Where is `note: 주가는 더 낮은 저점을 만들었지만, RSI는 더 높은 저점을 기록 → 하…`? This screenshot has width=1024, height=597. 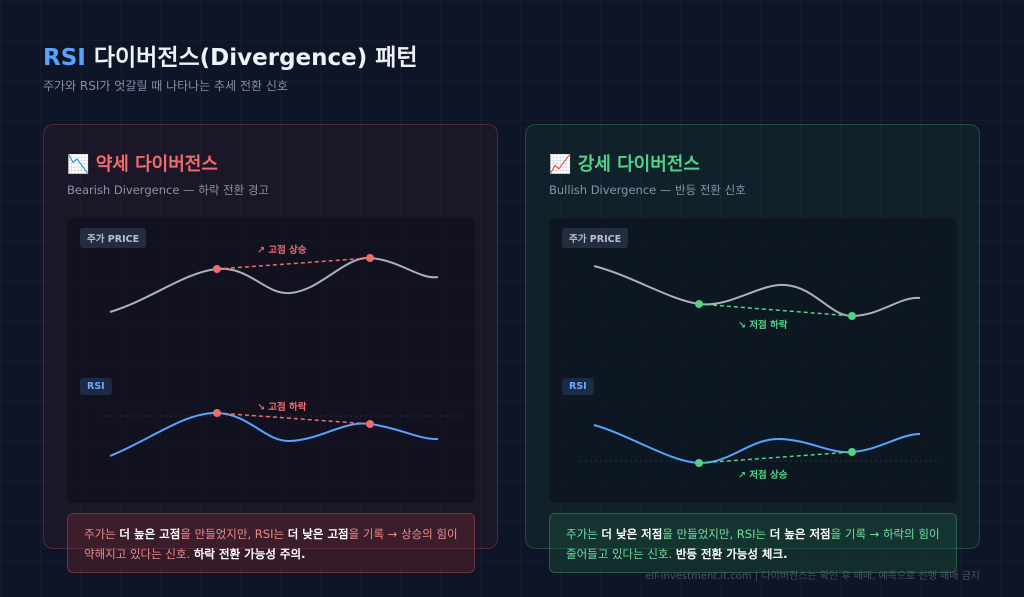
note: 주가는 더 낮은 저점을 만들었지만, RSI는 더 높은 저점을 기록 → 하… is located at coordinates (753, 543).